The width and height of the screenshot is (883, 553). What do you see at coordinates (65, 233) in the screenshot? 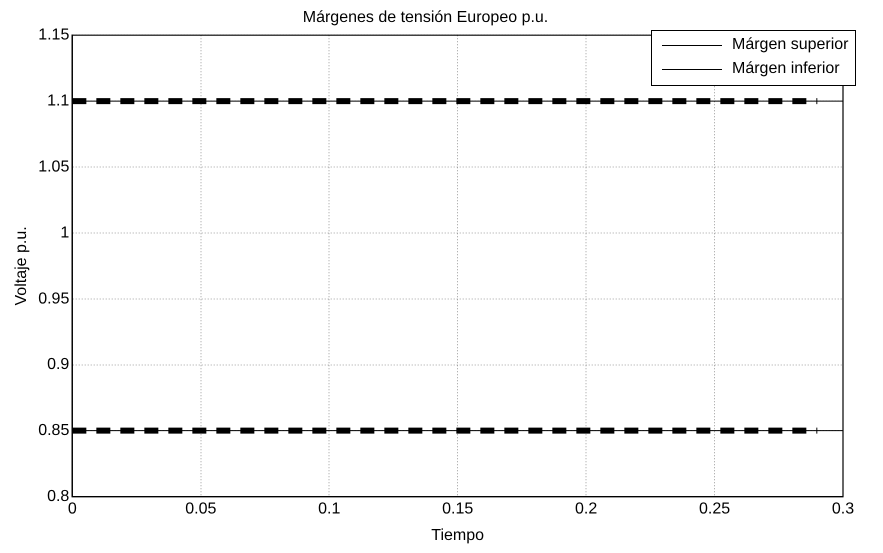
I see `y-tick-label: 1` at bounding box center [65, 233].